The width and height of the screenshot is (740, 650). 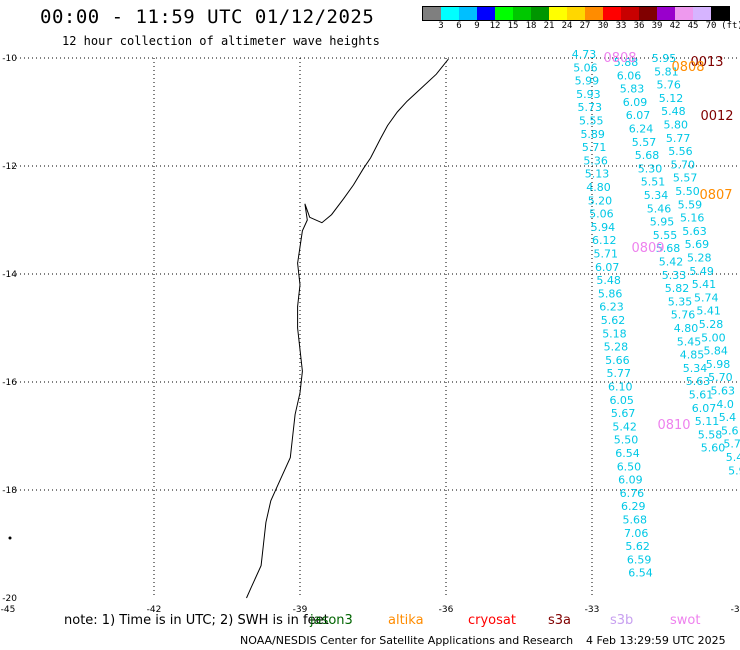 I want to click on lat-tick-label: -14, so click(x=9, y=275).